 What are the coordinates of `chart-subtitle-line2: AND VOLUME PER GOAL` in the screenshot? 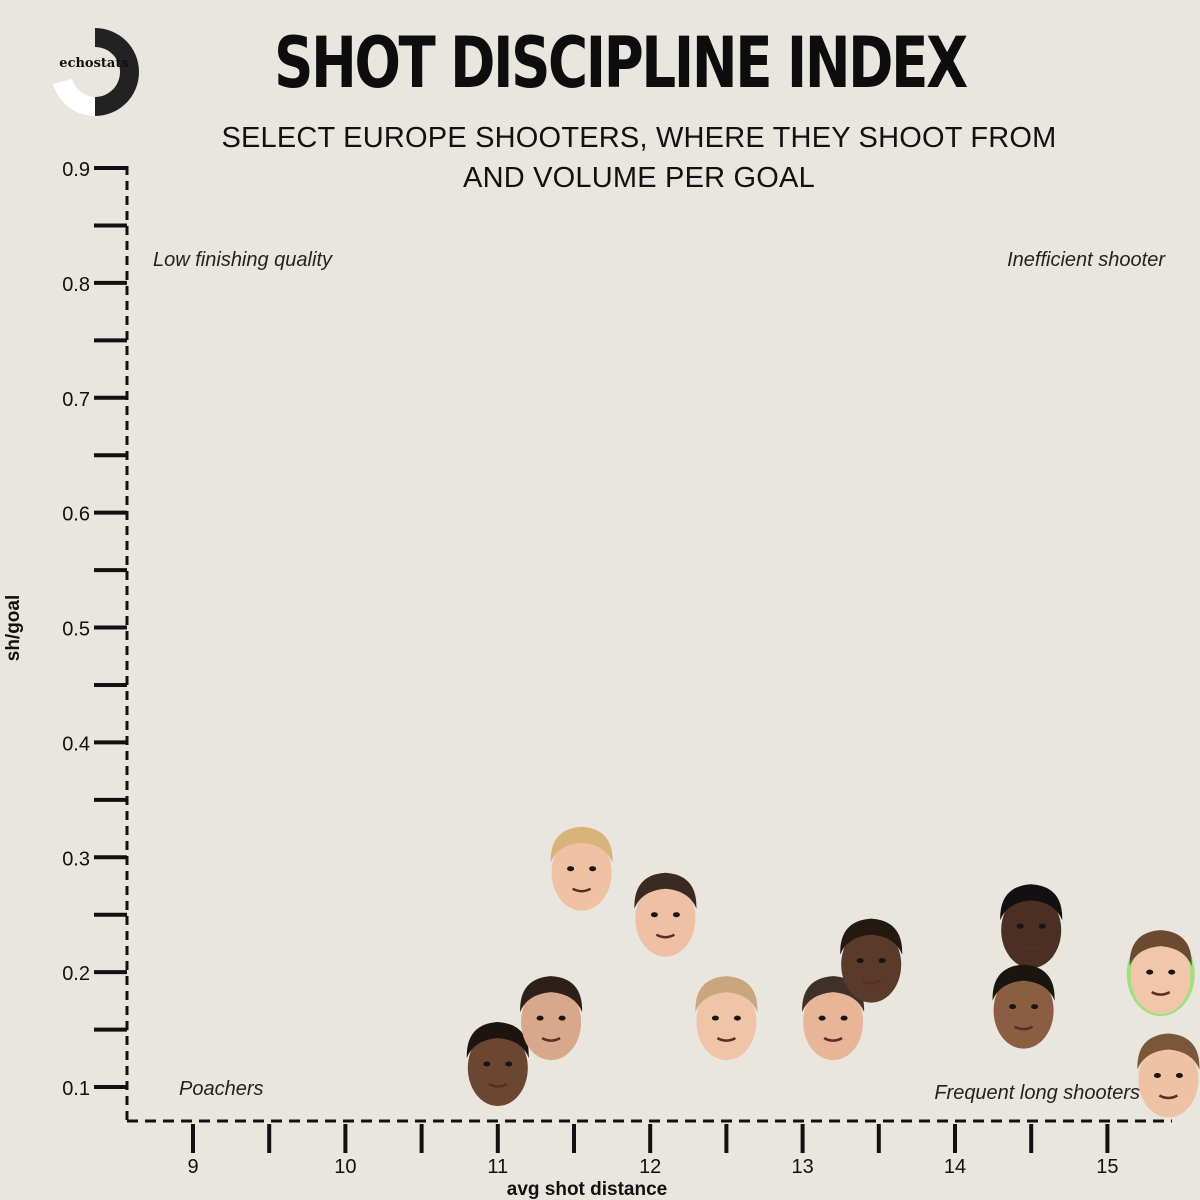 It's located at (639, 178).